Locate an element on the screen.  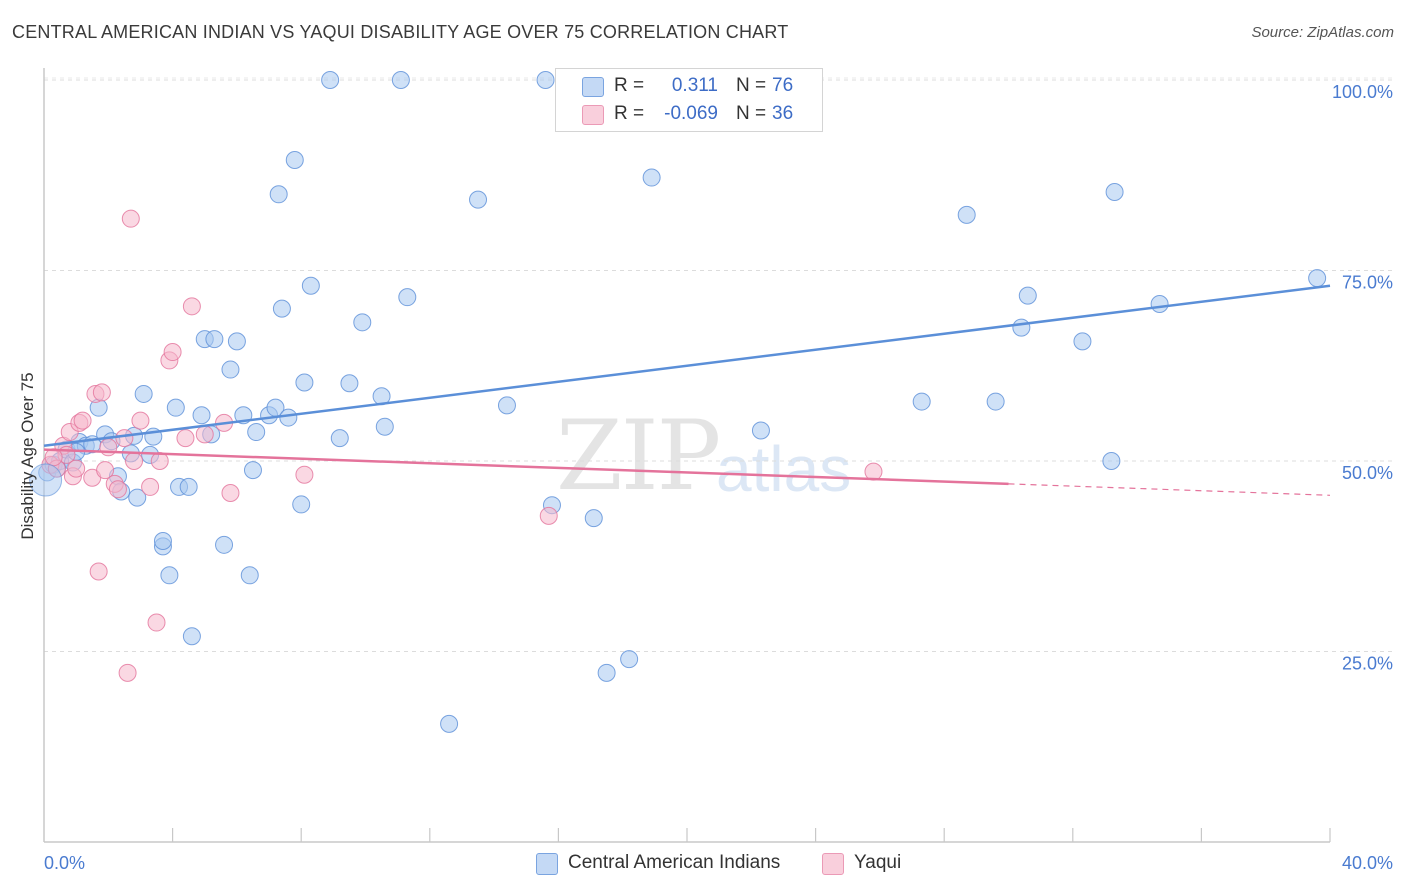
trend-line-yaqui is located at coordinates (526, 467).